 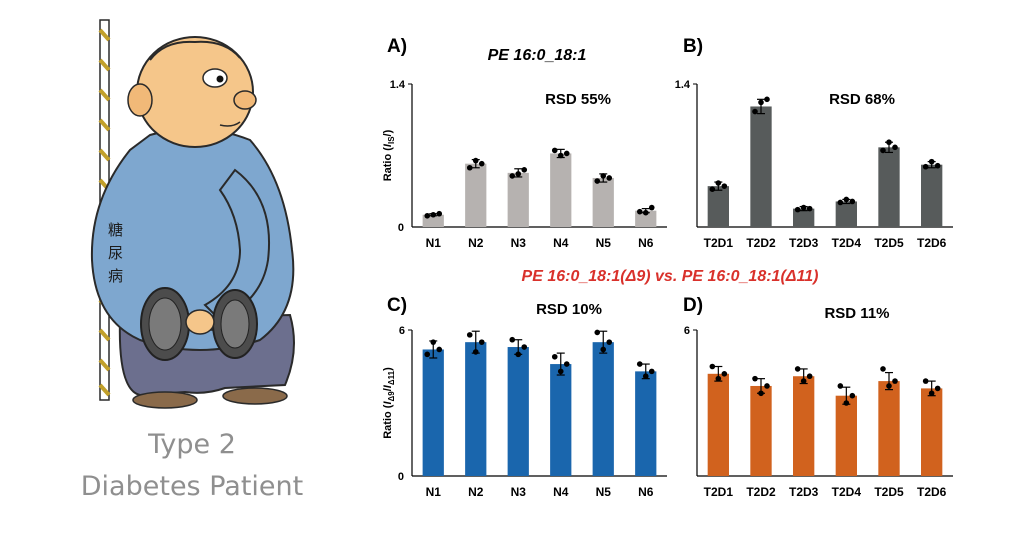 What do you see at coordinates (388, 421) in the screenshot?
I see `y-axis-label-part: Ratio (` at bounding box center [388, 421].